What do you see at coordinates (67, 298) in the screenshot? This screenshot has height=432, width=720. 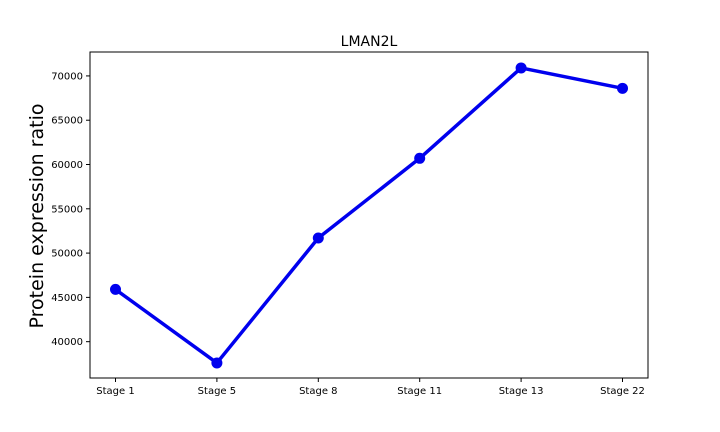 I see `y-tick-label: 45000` at bounding box center [67, 298].